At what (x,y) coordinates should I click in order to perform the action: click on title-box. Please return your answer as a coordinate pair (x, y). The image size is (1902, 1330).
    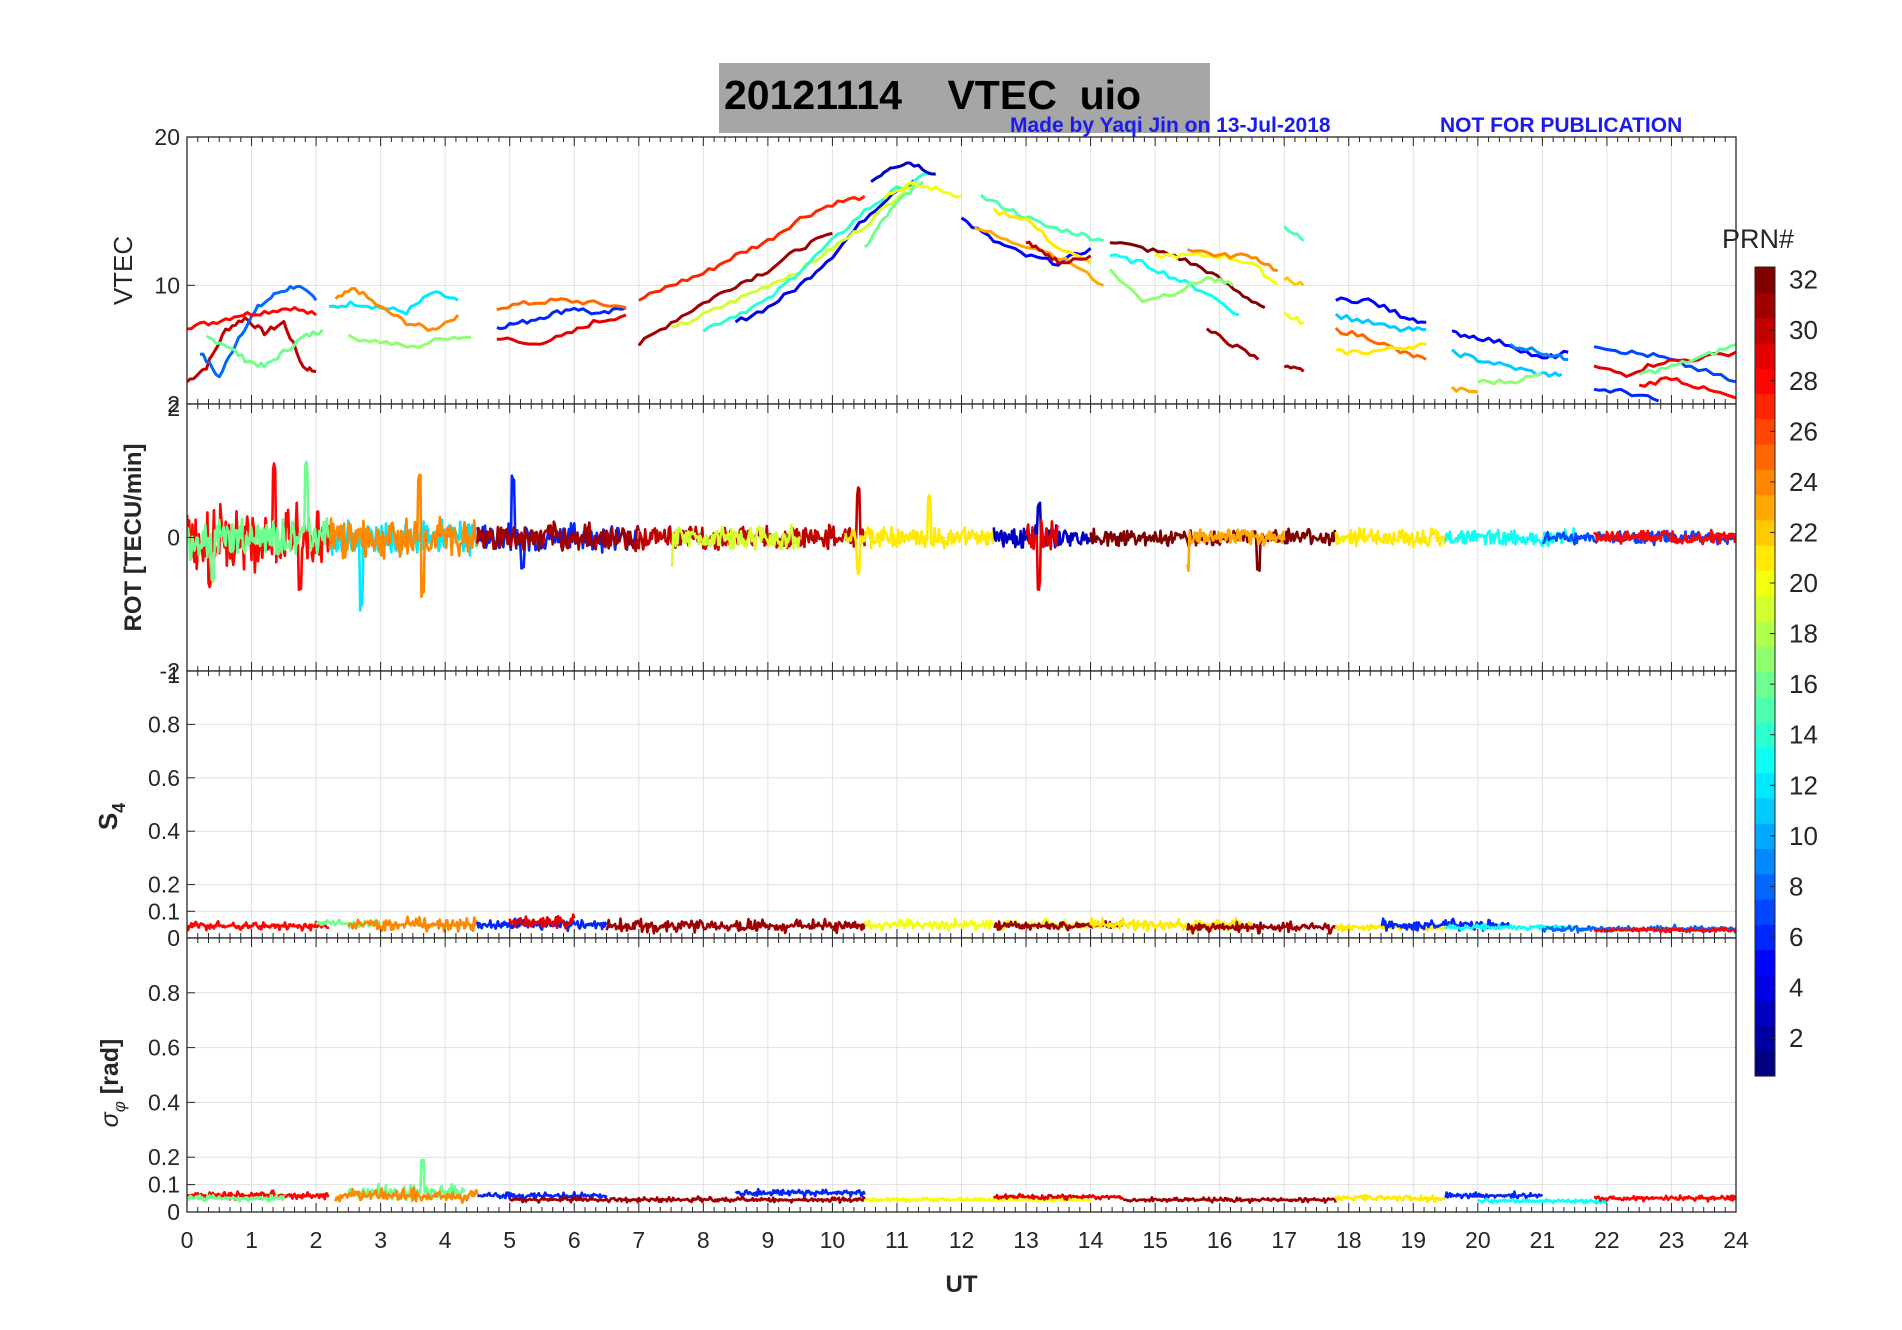
    Looking at the image, I should click on (964, 98).